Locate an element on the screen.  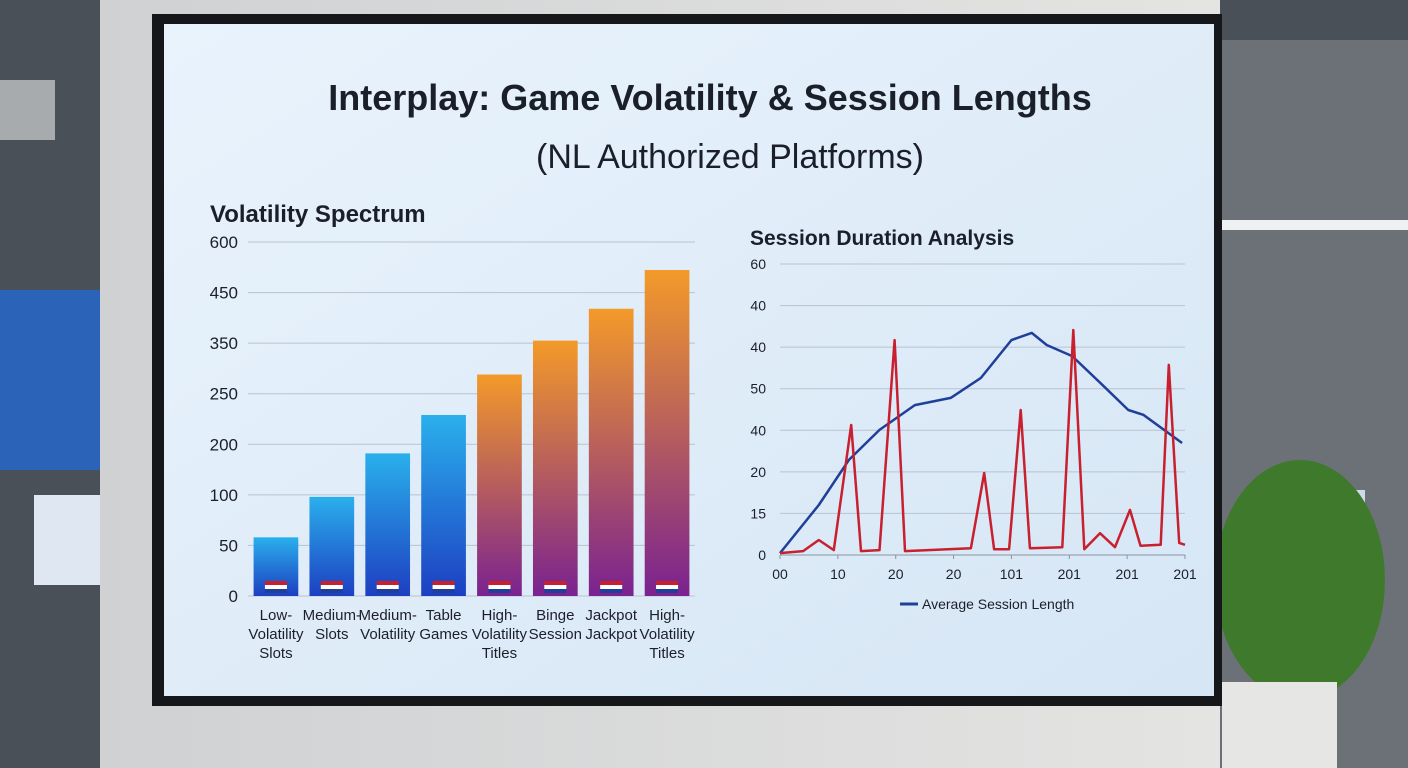
y-tick-label: 60 is located at coordinates (758, 264).